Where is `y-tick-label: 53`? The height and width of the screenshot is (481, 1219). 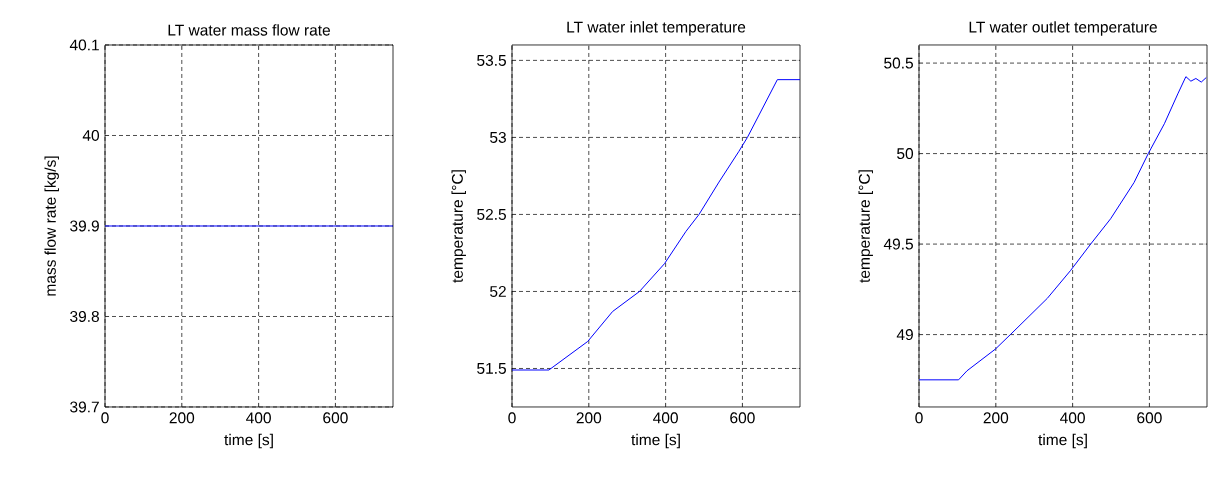
y-tick-label: 53 is located at coordinates (498, 137).